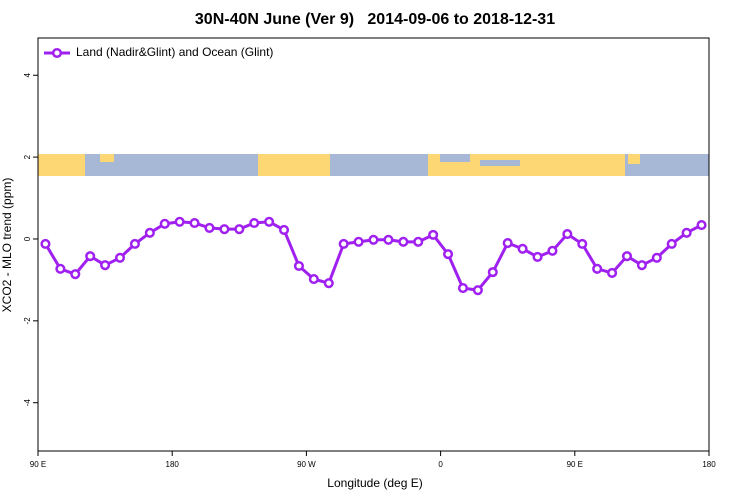 This screenshot has width=750, height=500. What do you see at coordinates (440, 464) in the screenshot?
I see `x-tick-label: 0` at bounding box center [440, 464].